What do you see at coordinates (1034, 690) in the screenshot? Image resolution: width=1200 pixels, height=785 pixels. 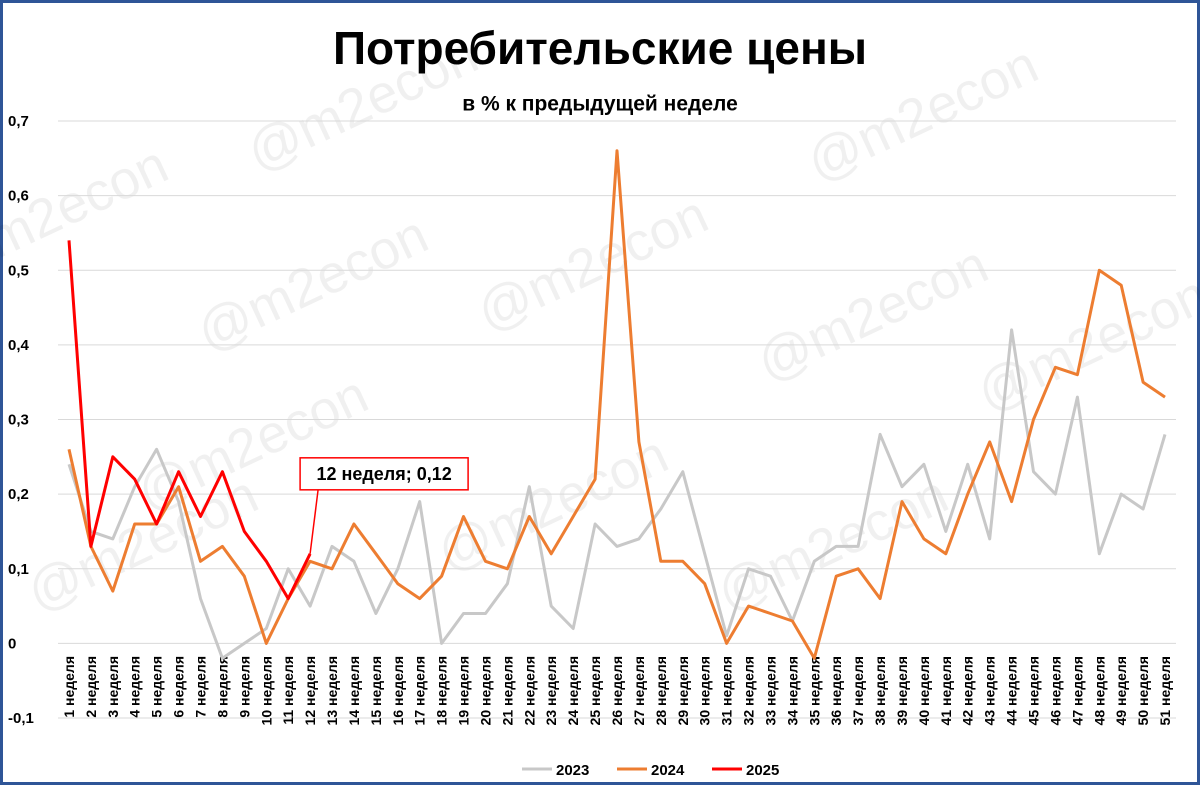 I see `x-tick-label: 45 неделя` at bounding box center [1034, 690].